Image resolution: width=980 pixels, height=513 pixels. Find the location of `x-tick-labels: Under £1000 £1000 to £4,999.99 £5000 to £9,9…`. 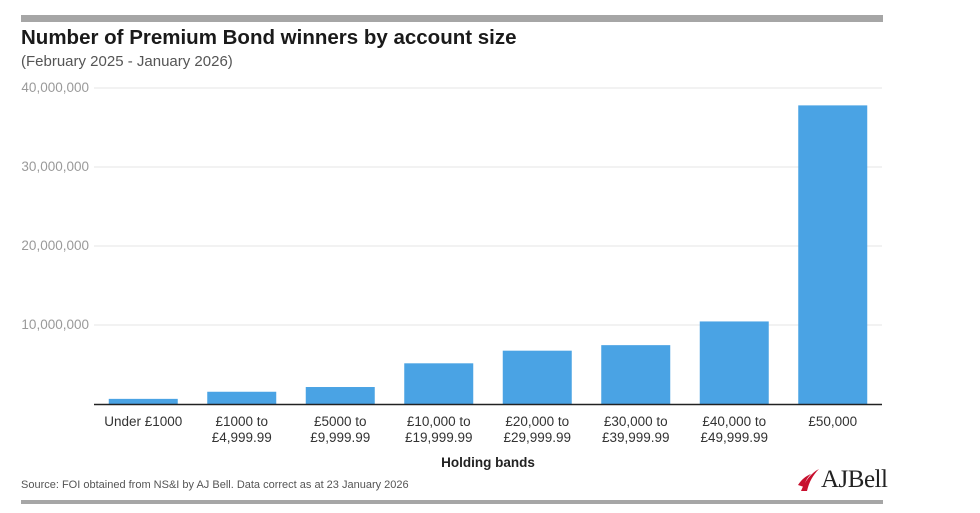

x-tick-labels: Under £1000 £1000 to £4,999.99 £5000 to £9,9… is located at coordinates (480, 429).